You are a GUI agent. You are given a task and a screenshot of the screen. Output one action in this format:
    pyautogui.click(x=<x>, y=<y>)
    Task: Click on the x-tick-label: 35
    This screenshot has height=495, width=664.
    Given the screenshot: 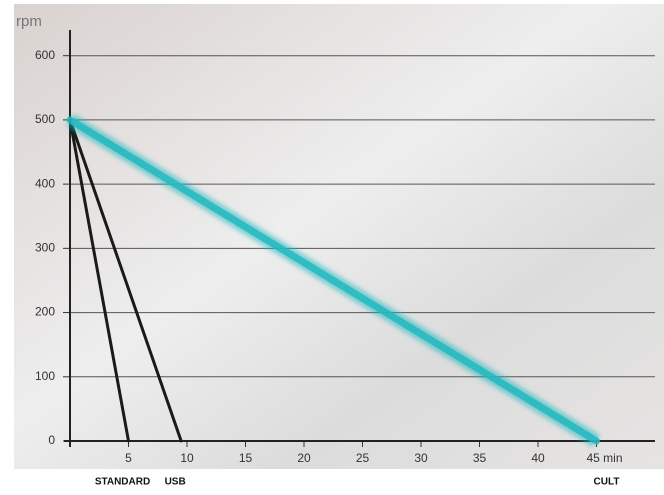 What is the action you would take?
    pyautogui.click(x=480, y=458)
    